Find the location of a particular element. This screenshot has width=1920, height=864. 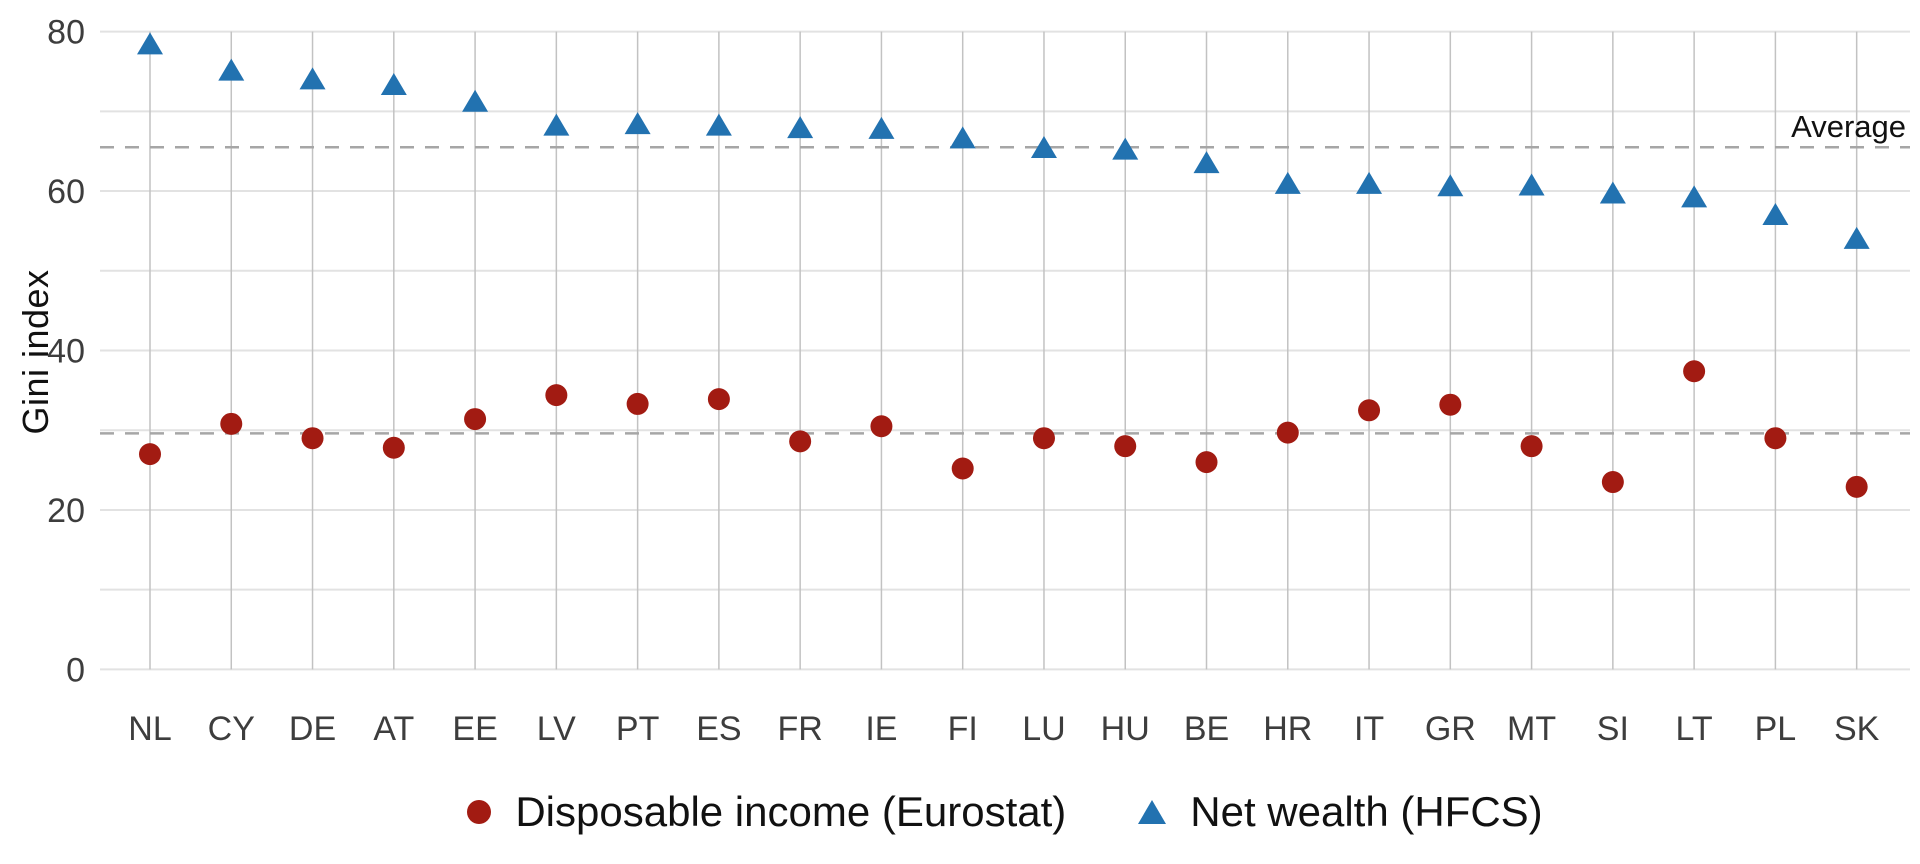

legend-label-income: Disposable income (Eurostat) is located at coordinates (791, 811).